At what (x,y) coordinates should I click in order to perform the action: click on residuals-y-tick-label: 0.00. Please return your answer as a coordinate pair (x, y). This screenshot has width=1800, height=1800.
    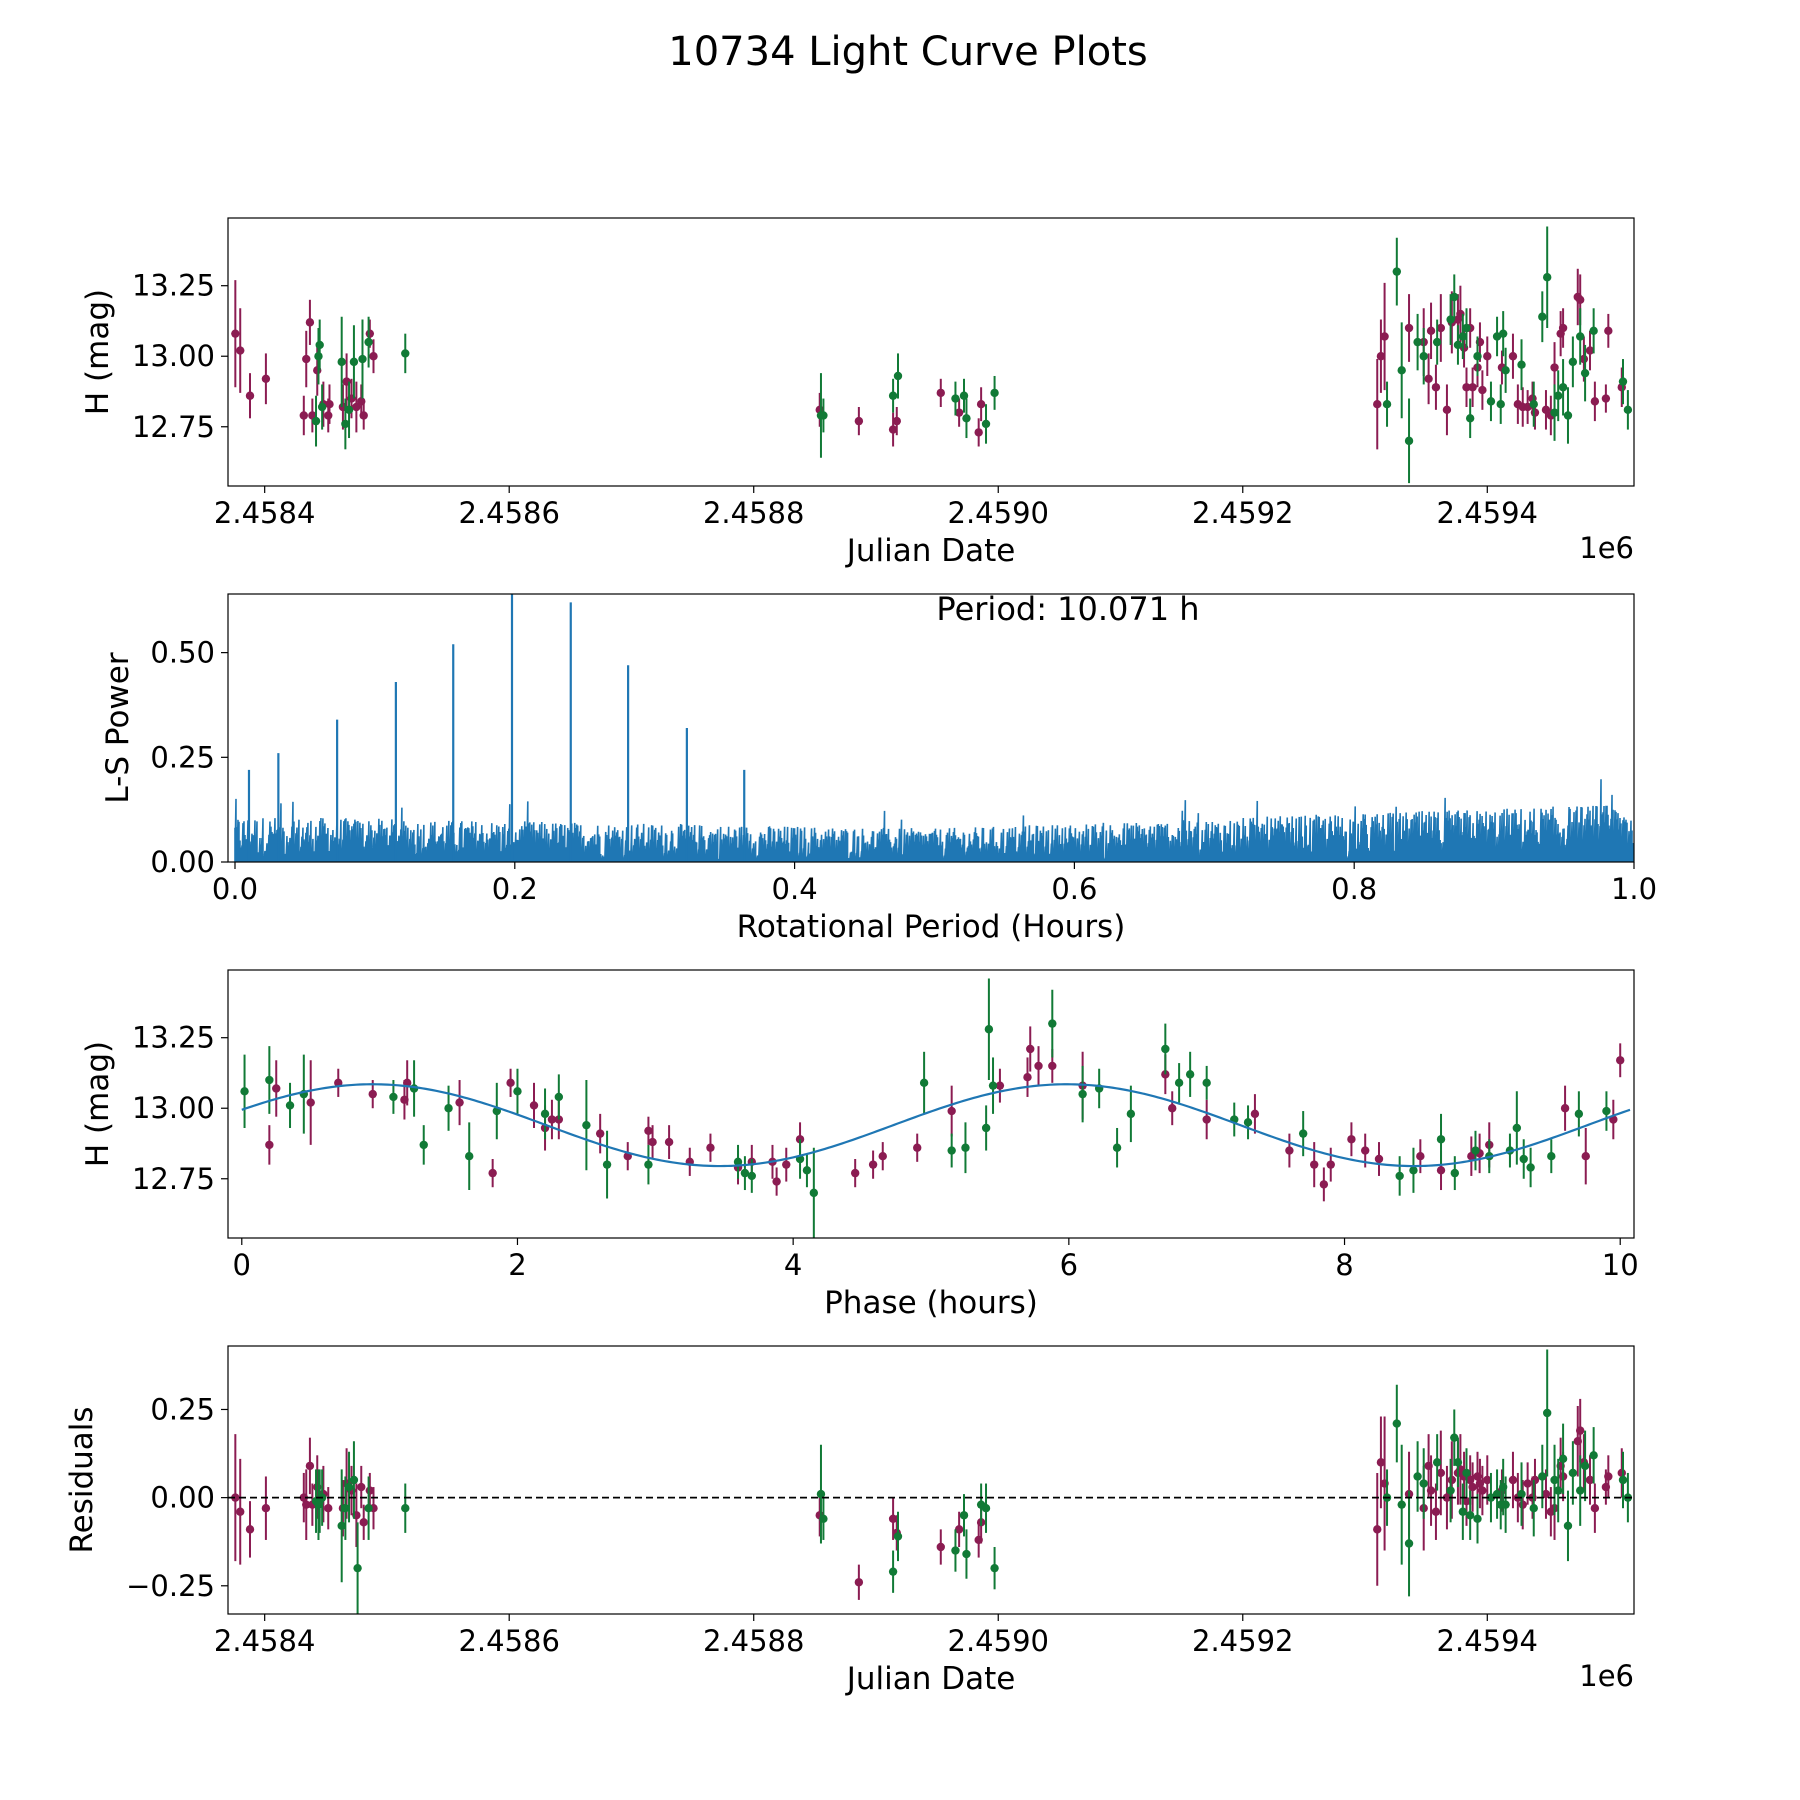
    Looking at the image, I should click on (182, 1498).